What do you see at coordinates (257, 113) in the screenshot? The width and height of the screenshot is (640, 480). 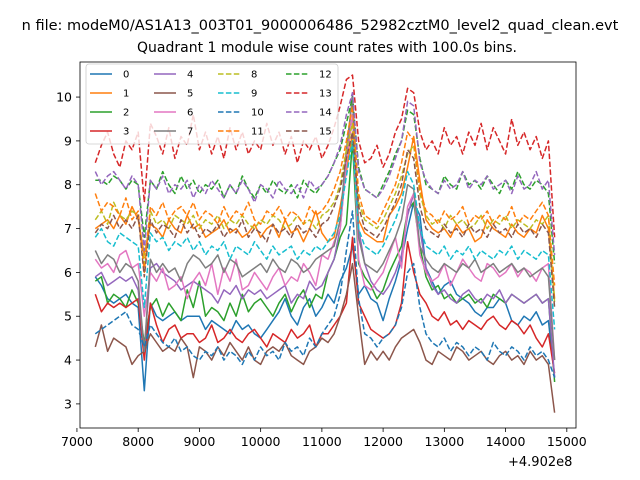 I see `legend-label-10: 10` at bounding box center [257, 113].